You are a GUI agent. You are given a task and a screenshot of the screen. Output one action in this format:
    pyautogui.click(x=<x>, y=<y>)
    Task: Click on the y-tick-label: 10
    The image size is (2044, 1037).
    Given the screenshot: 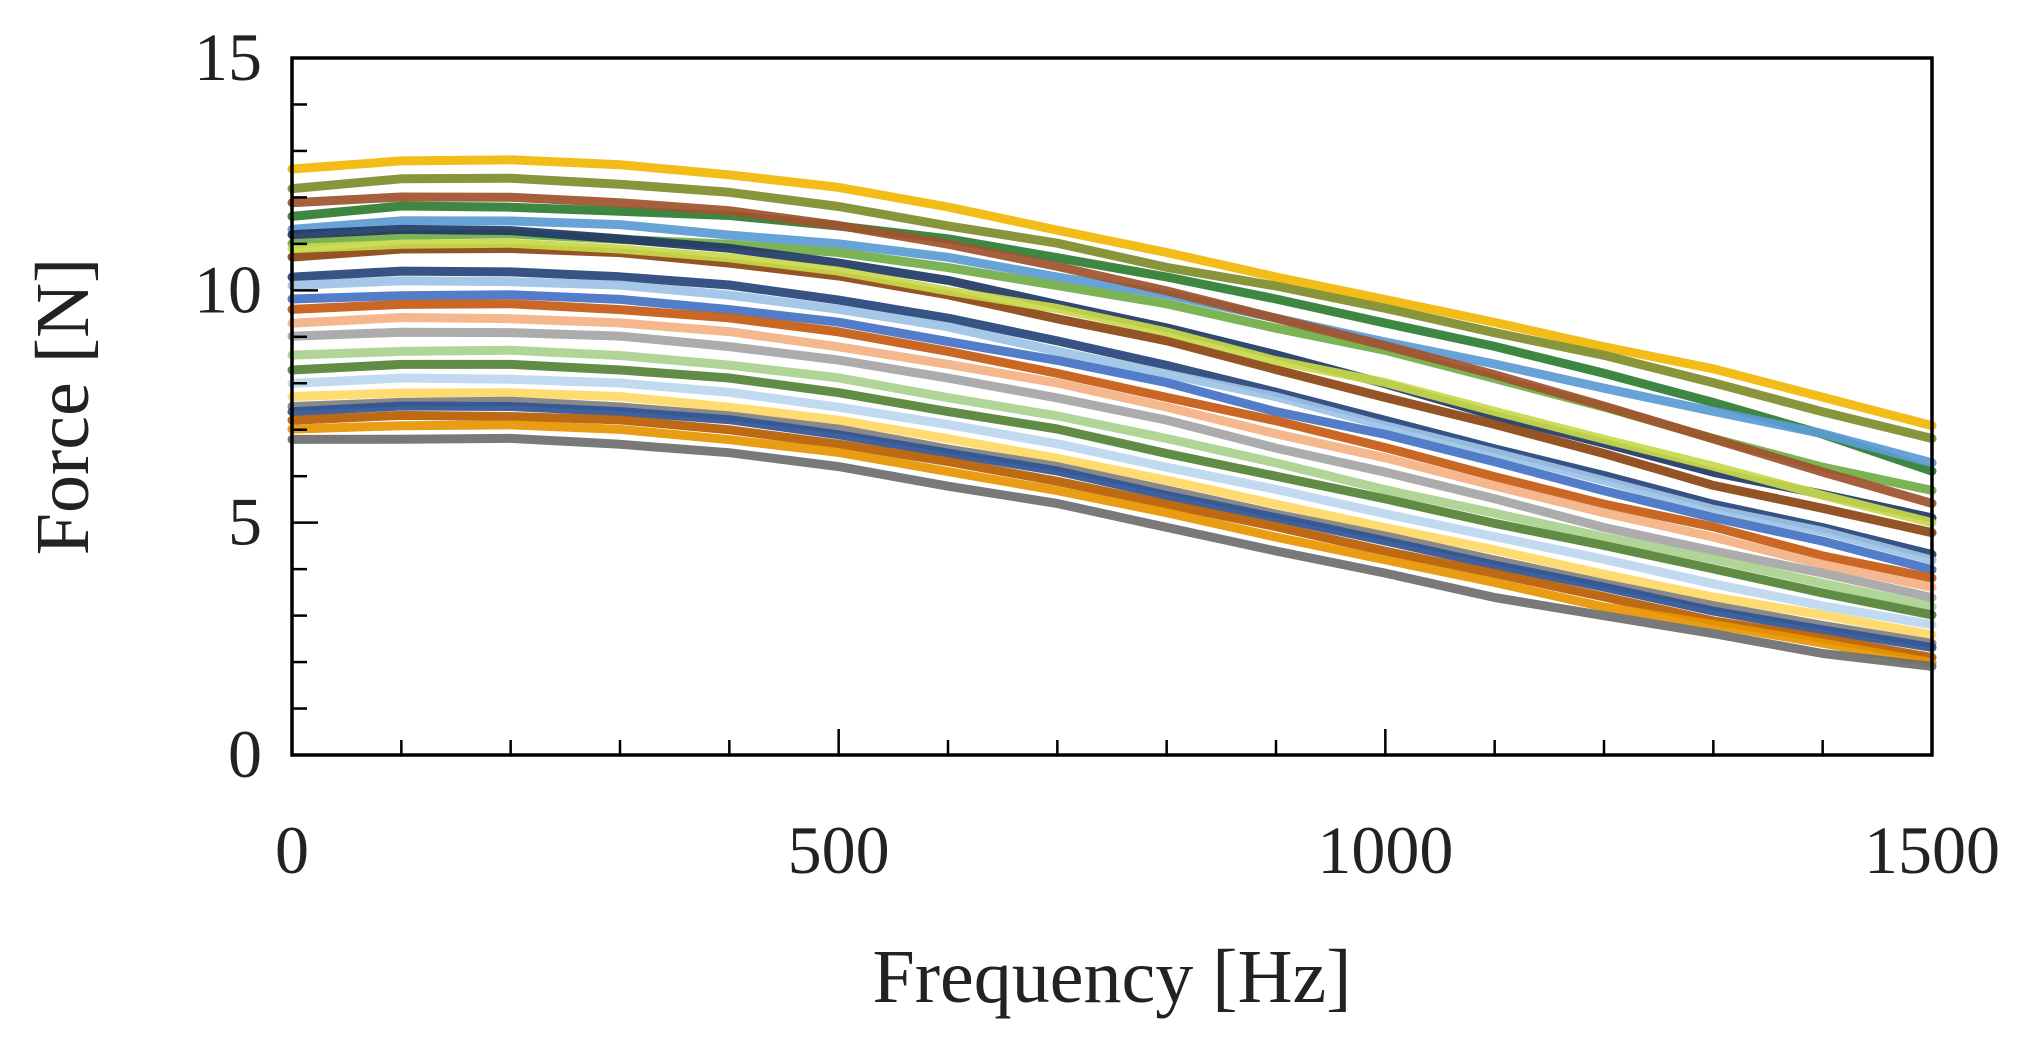 What is the action you would take?
    pyautogui.click(x=228, y=289)
    